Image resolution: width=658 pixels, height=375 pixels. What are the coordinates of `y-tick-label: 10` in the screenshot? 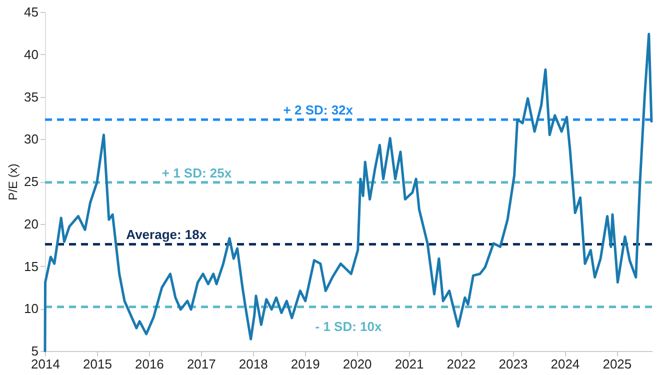 It's located at (31, 308).